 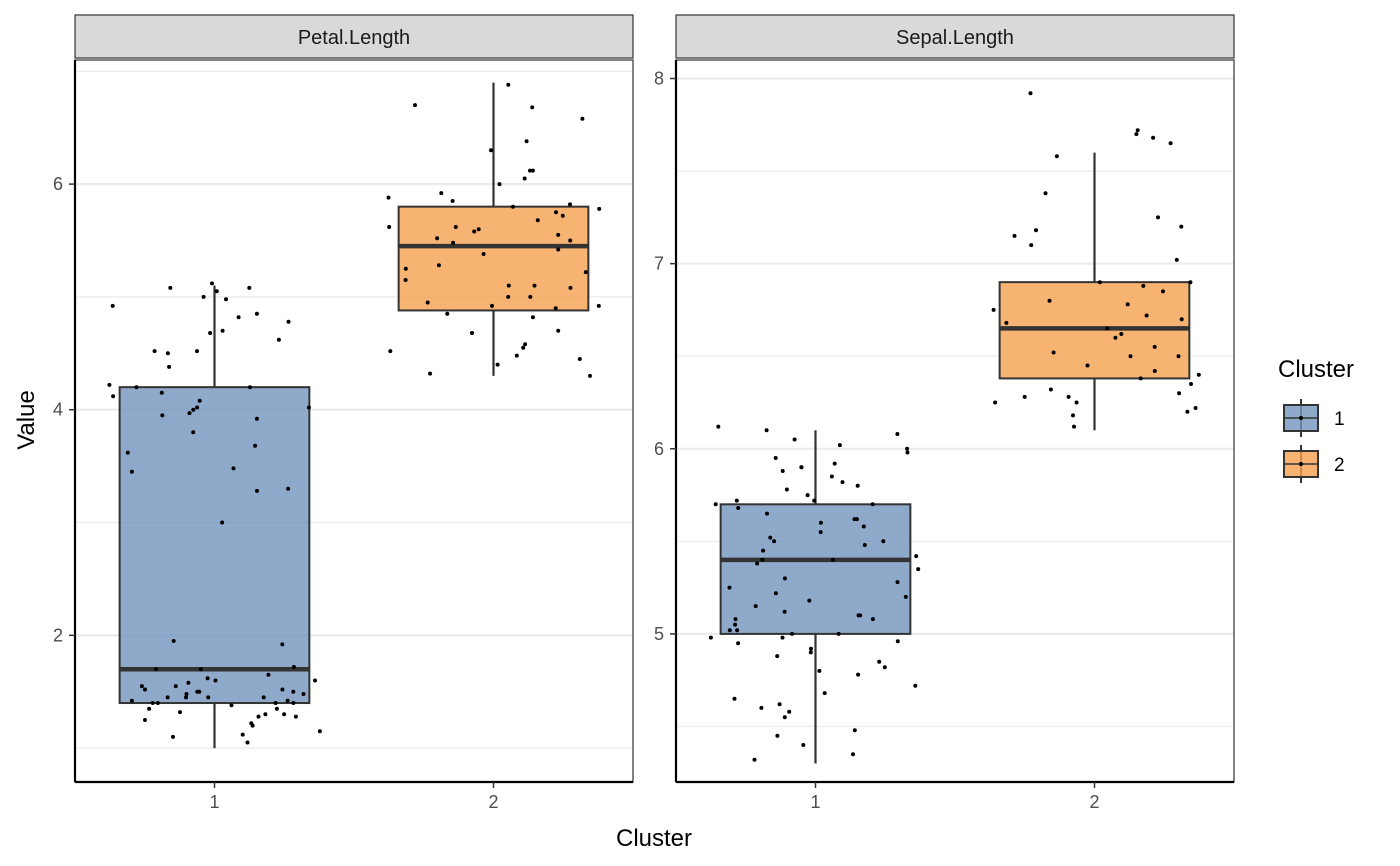 I want to click on y-tick-label: 2, so click(x=58, y=635).